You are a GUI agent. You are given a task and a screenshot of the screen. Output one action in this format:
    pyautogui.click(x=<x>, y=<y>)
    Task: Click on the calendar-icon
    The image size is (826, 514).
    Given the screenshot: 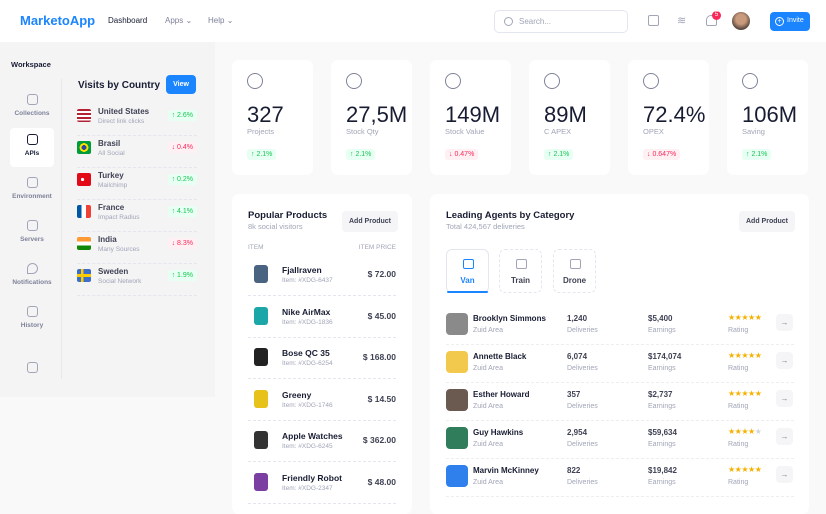 What is the action you would take?
    pyautogui.click(x=653, y=20)
    